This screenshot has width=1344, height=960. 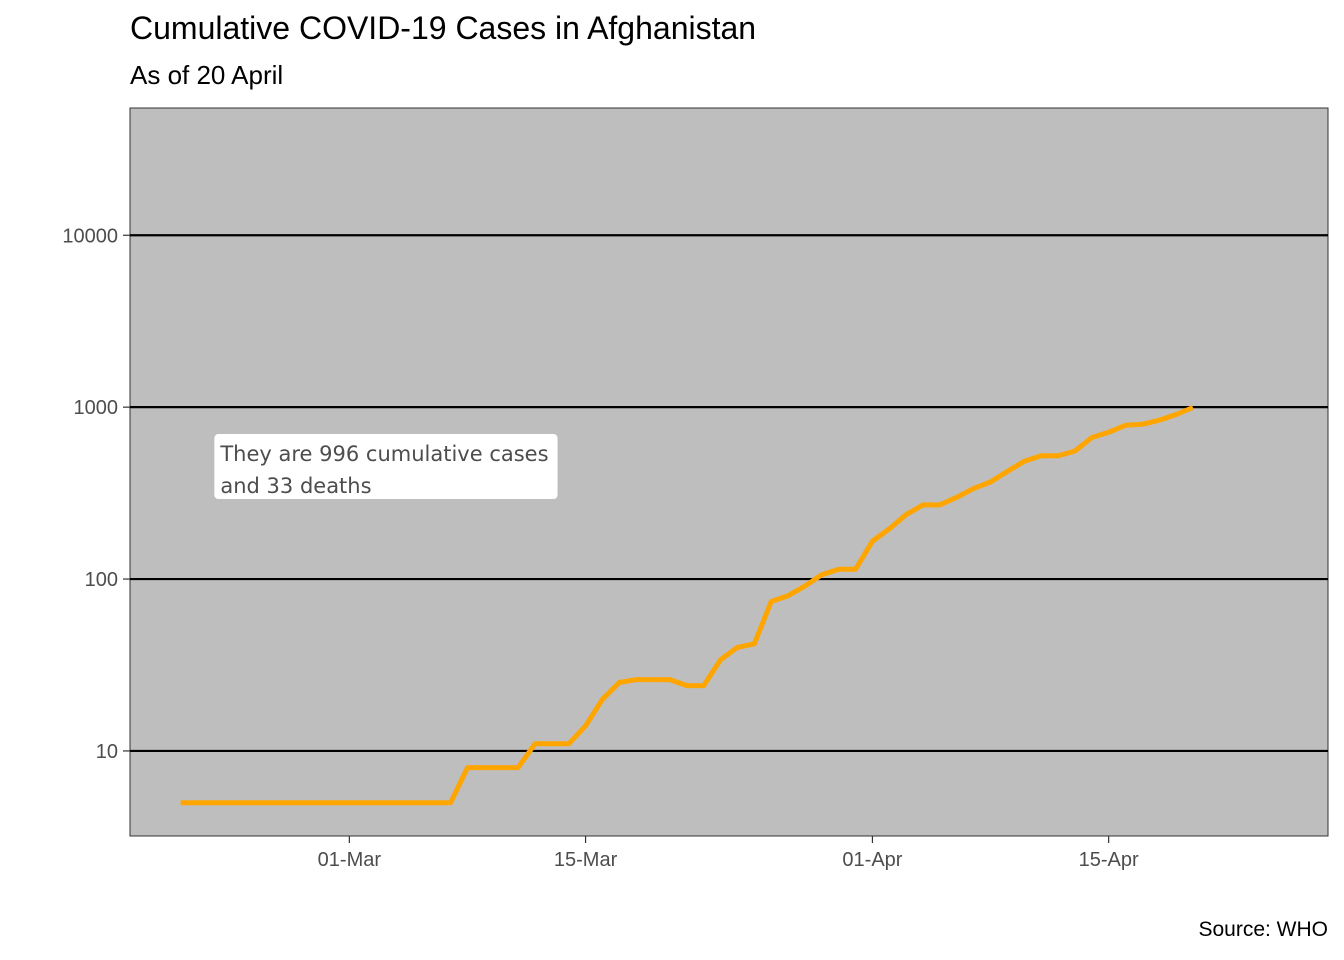 I want to click on annotation-box, so click(x=386, y=467).